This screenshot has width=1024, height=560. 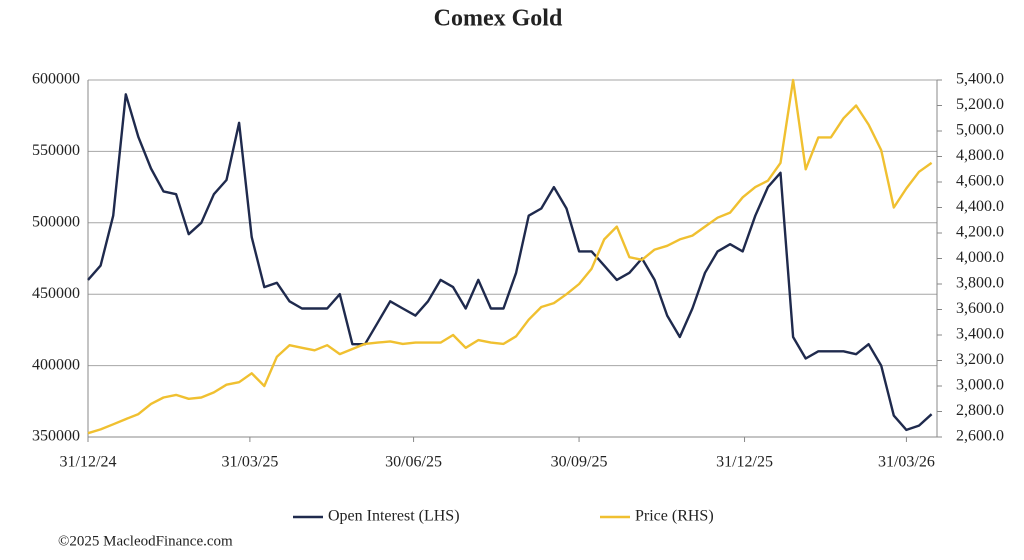 I want to click on y2-tick-label: 2,600.0, so click(x=980, y=436).